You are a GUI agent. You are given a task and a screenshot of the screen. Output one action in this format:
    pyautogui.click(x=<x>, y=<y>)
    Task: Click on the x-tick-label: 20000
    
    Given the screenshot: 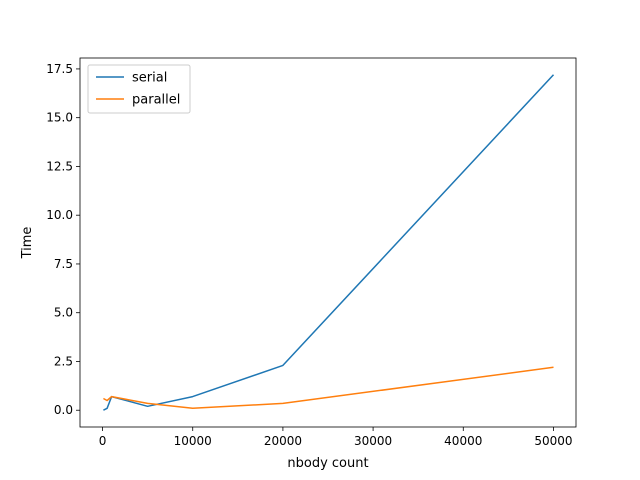 What is the action you would take?
    pyautogui.click(x=283, y=441)
    